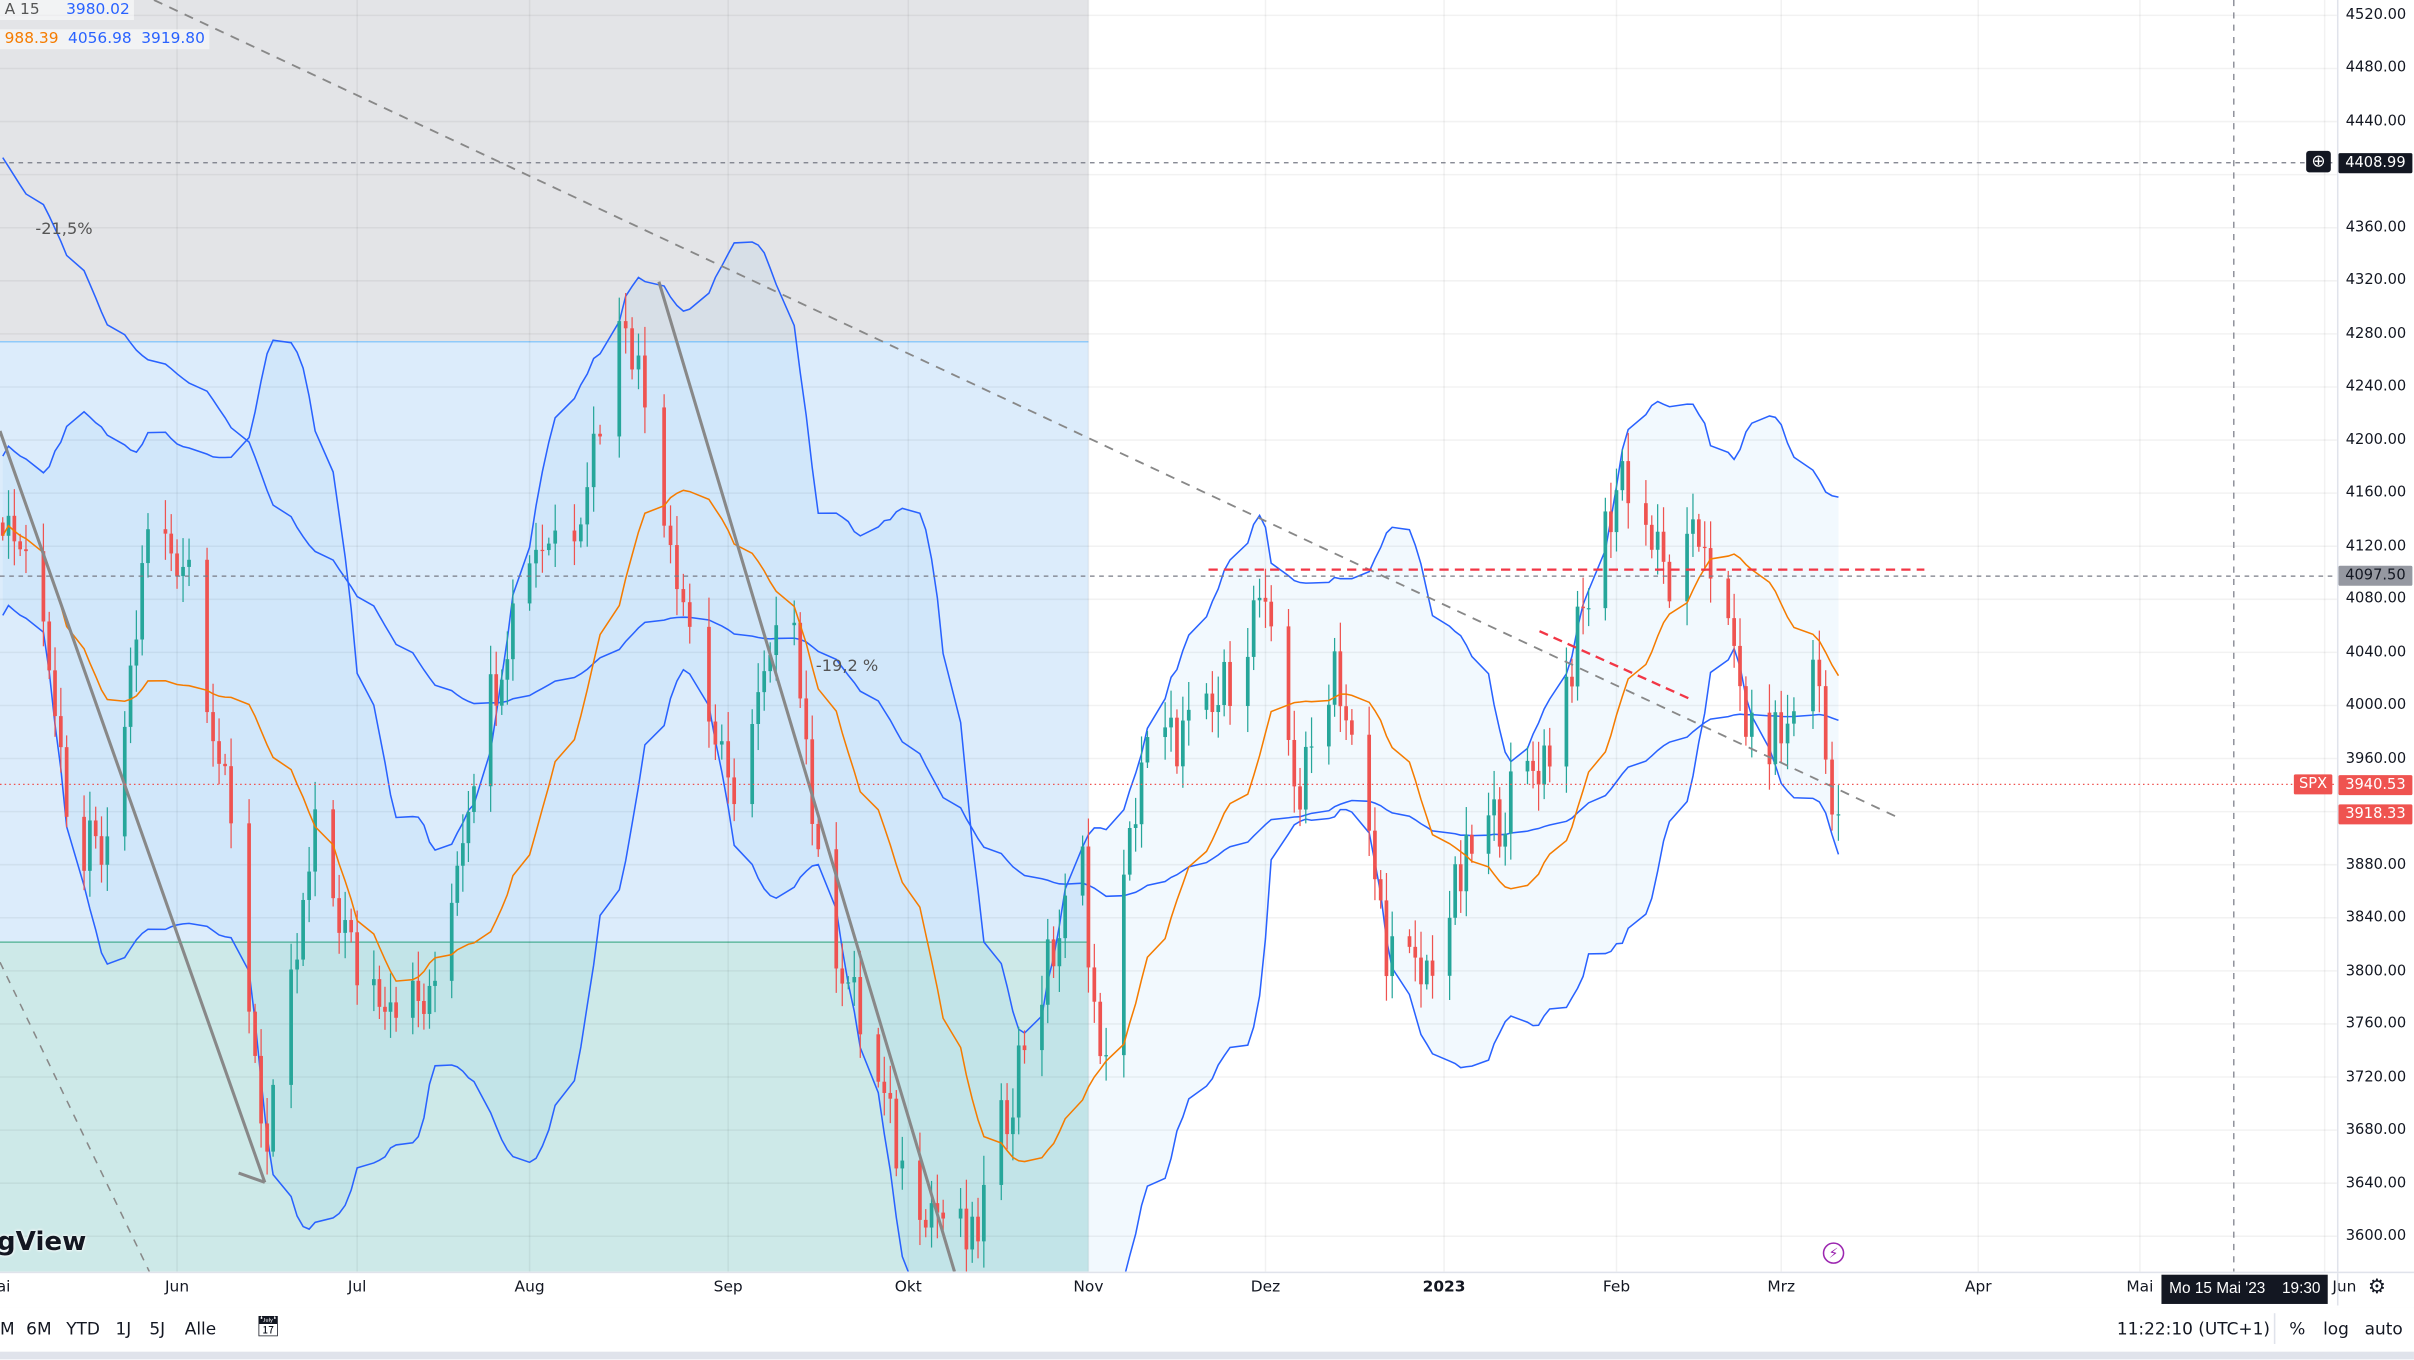 The image size is (2414, 1360). What do you see at coordinates (2376, 334) in the screenshot?
I see `price-tick: 4280.00` at bounding box center [2376, 334].